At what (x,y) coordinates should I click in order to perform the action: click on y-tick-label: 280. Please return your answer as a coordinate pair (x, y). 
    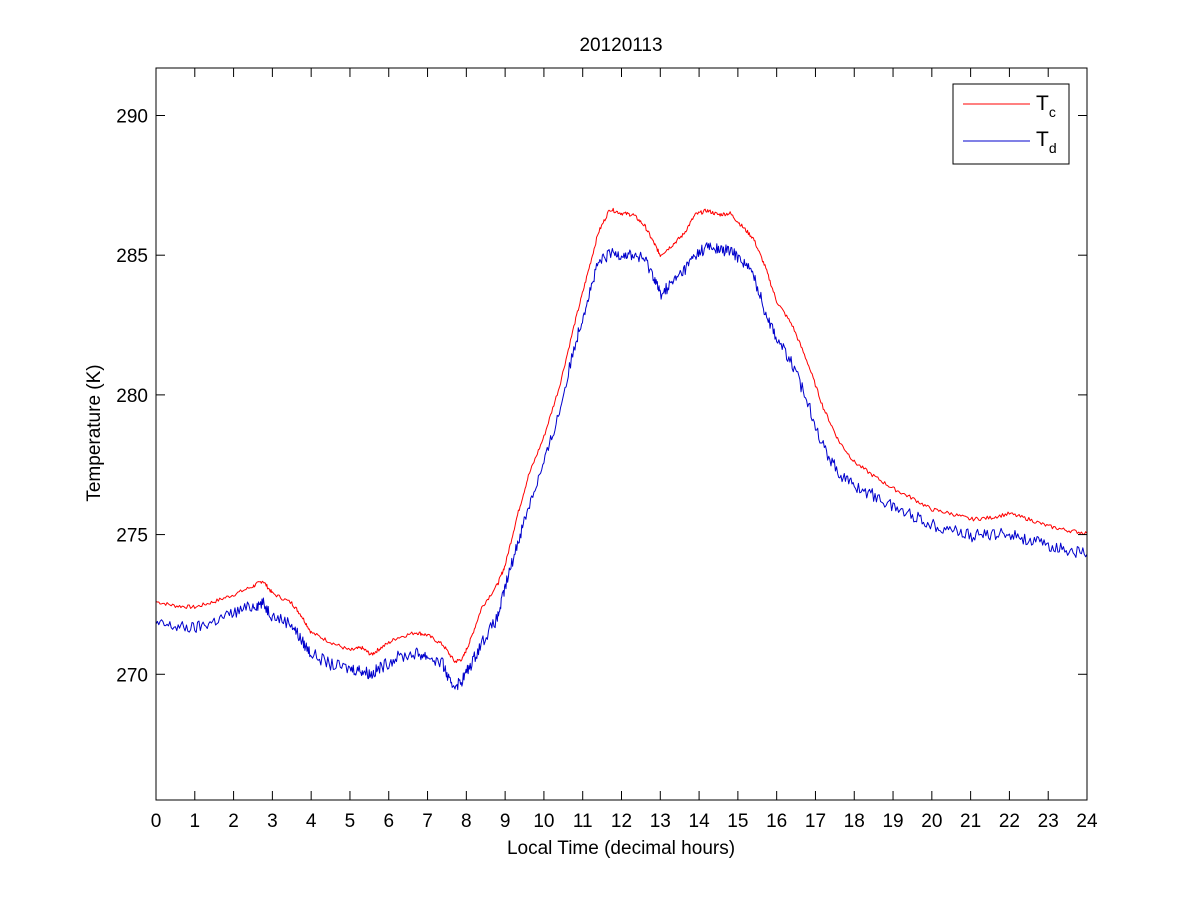
    Looking at the image, I should click on (132, 396).